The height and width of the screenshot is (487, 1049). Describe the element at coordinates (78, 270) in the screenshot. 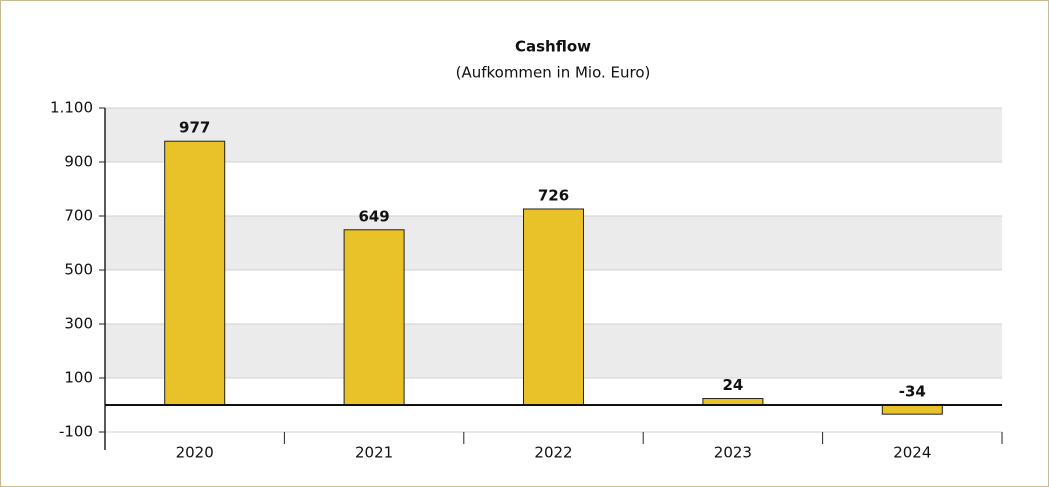

I see `y-tick-label: 500` at that location.